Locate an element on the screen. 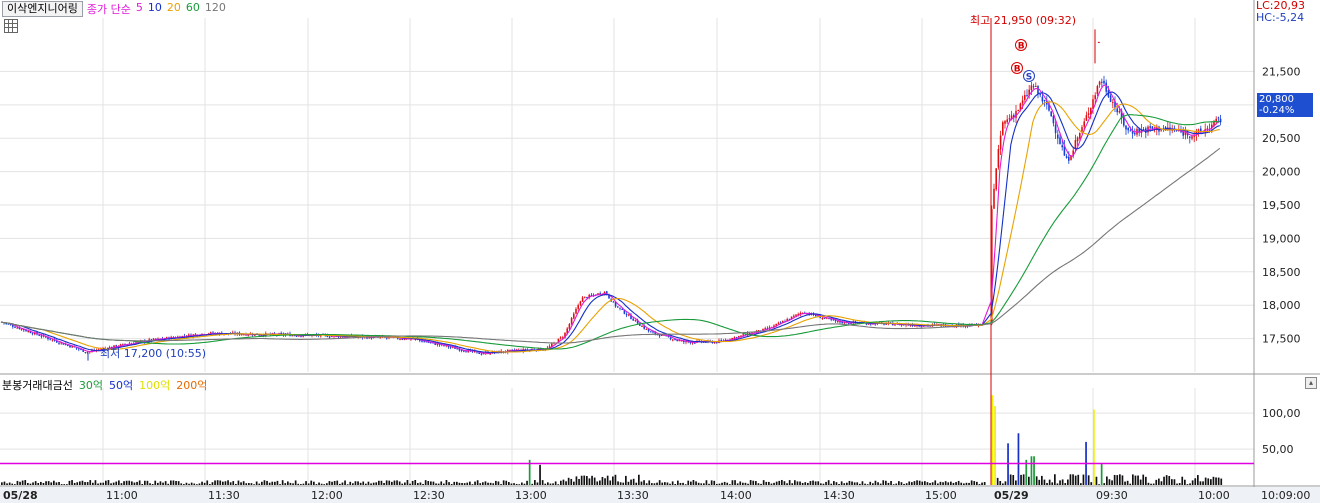 Image resolution: width=1320 pixels, height=503 pixels. collapse-volume-panel-icon: ▴ is located at coordinates (1311, 383).